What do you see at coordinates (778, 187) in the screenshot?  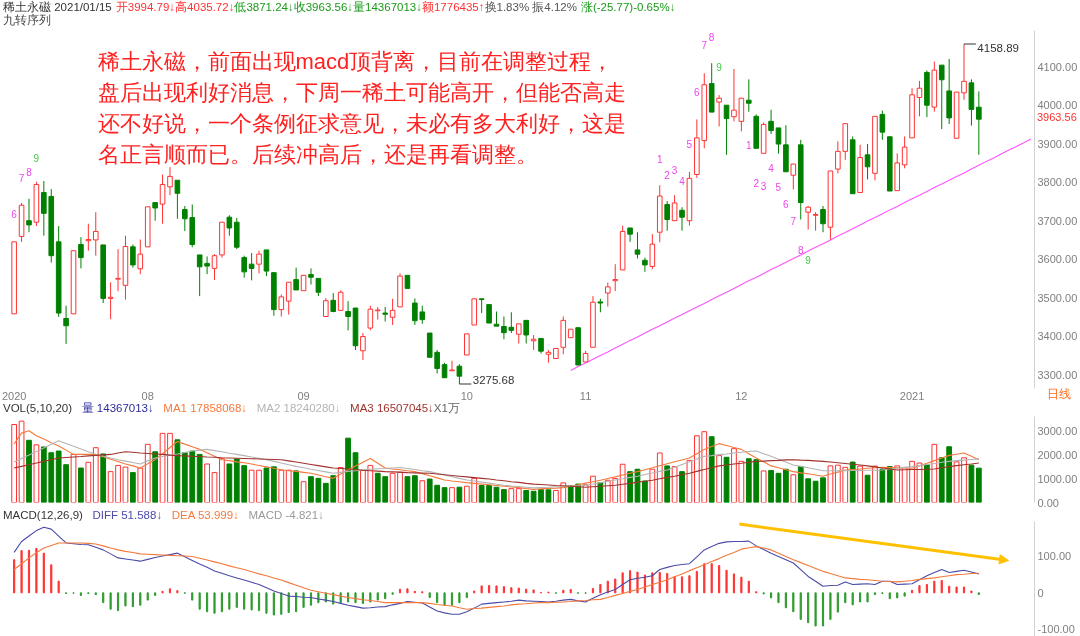 I see `annotation: 5` at bounding box center [778, 187].